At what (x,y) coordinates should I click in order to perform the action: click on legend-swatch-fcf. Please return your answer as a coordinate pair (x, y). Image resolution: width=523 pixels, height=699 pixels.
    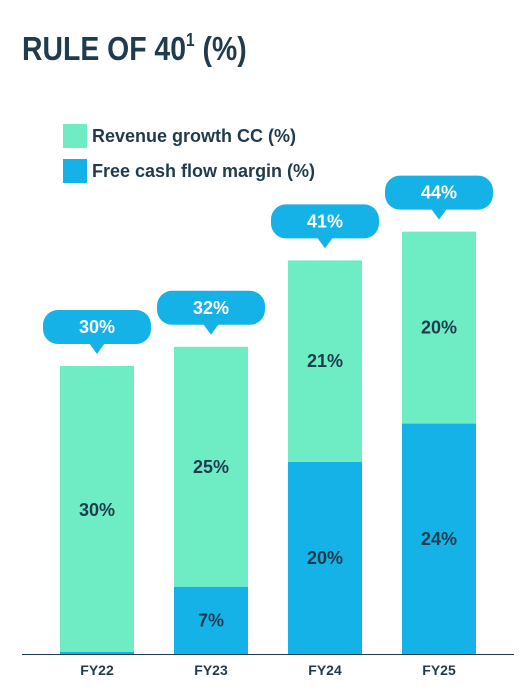
    Looking at the image, I should click on (75, 171).